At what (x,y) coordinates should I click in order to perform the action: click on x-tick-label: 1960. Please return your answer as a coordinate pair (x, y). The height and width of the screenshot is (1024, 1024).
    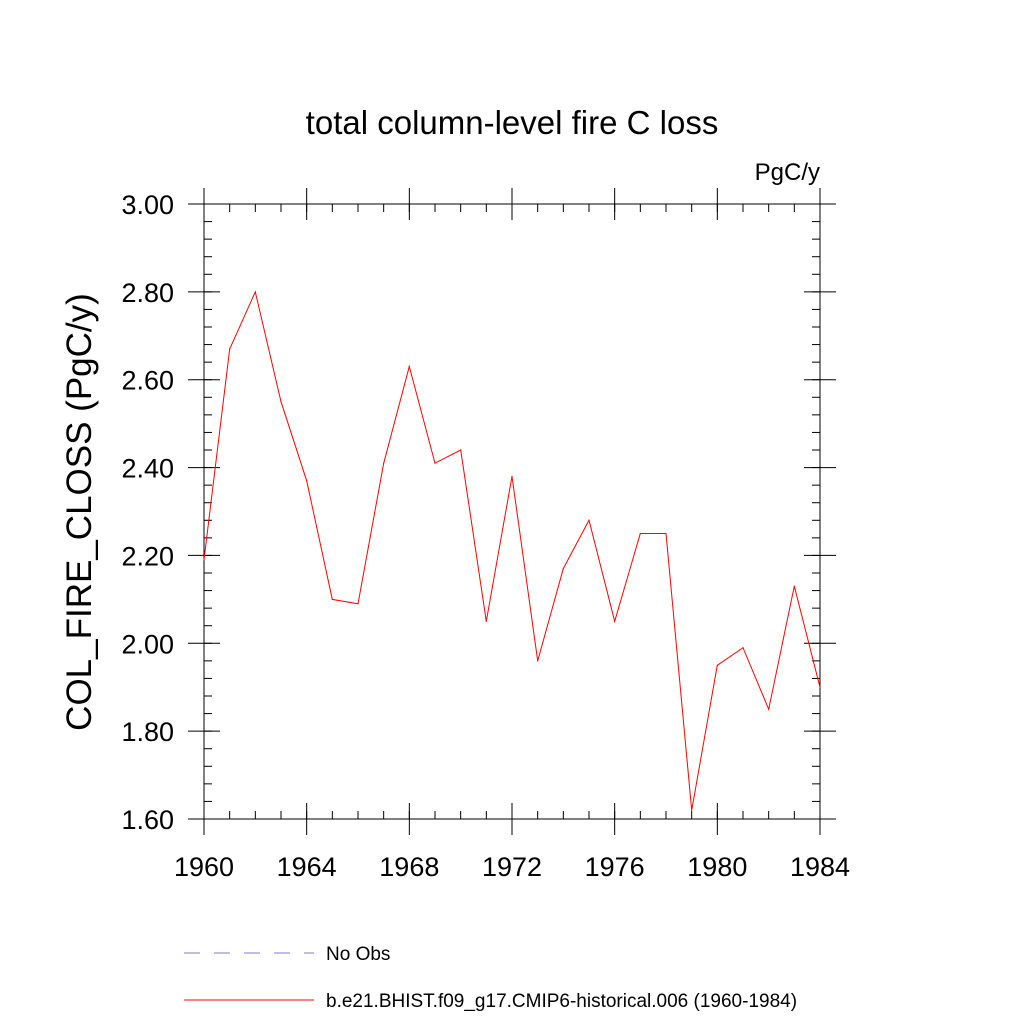
    Looking at the image, I should click on (204, 867).